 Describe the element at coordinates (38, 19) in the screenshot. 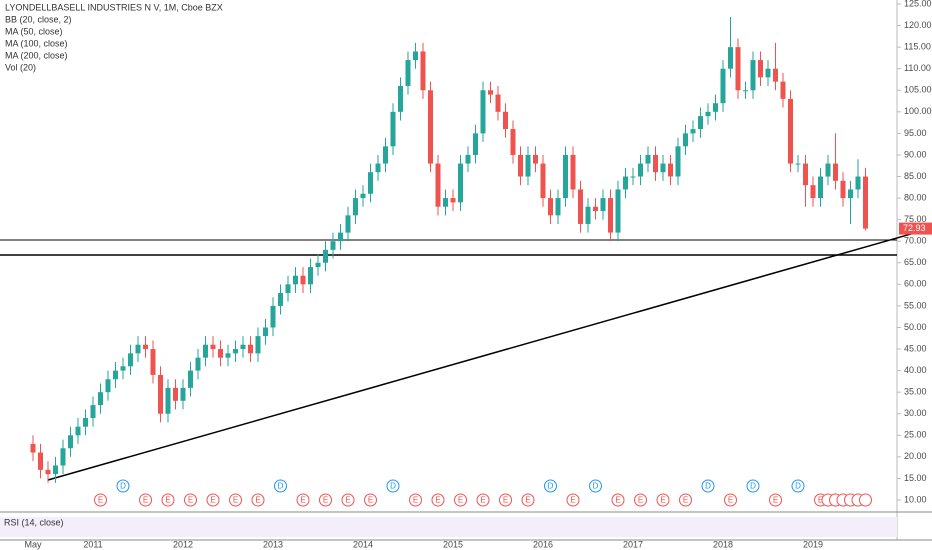

I see `indicator-label: BB (20, close, 2)` at that location.